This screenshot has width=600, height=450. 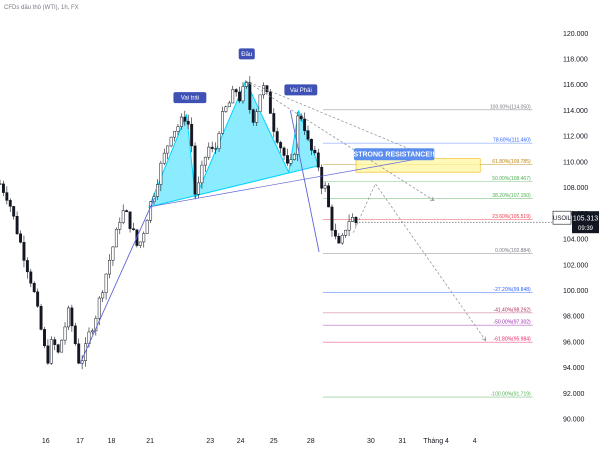 What do you see at coordinates (484, 339) in the screenshot?
I see `projection-arrowhead` at bounding box center [484, 339].